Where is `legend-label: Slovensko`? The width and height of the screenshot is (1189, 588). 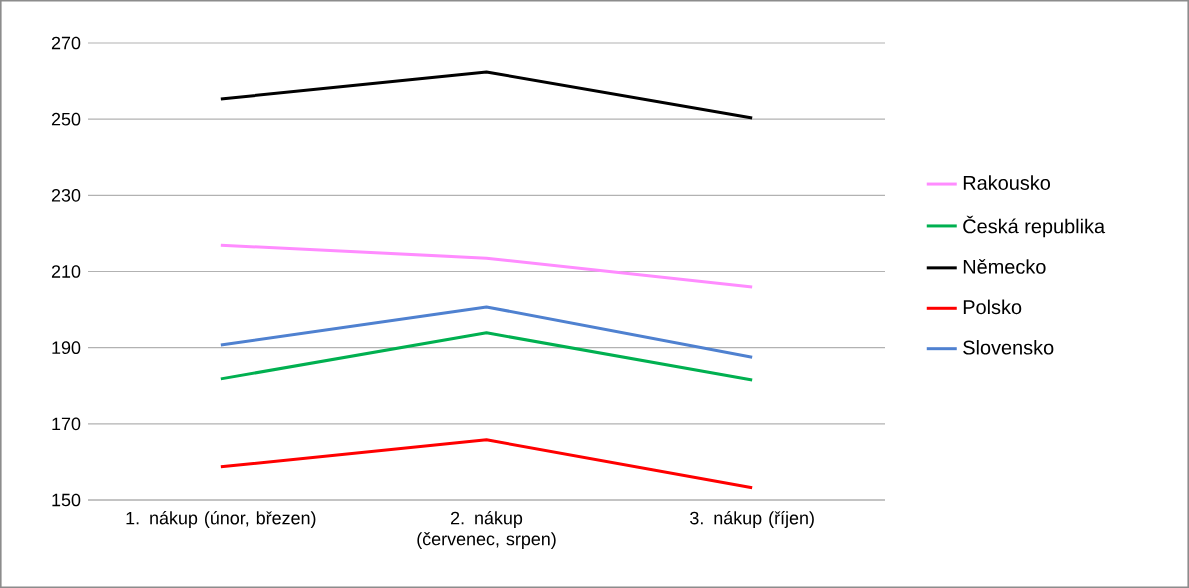
legend-label: Slovensko is located at coordinates (1008, 347).